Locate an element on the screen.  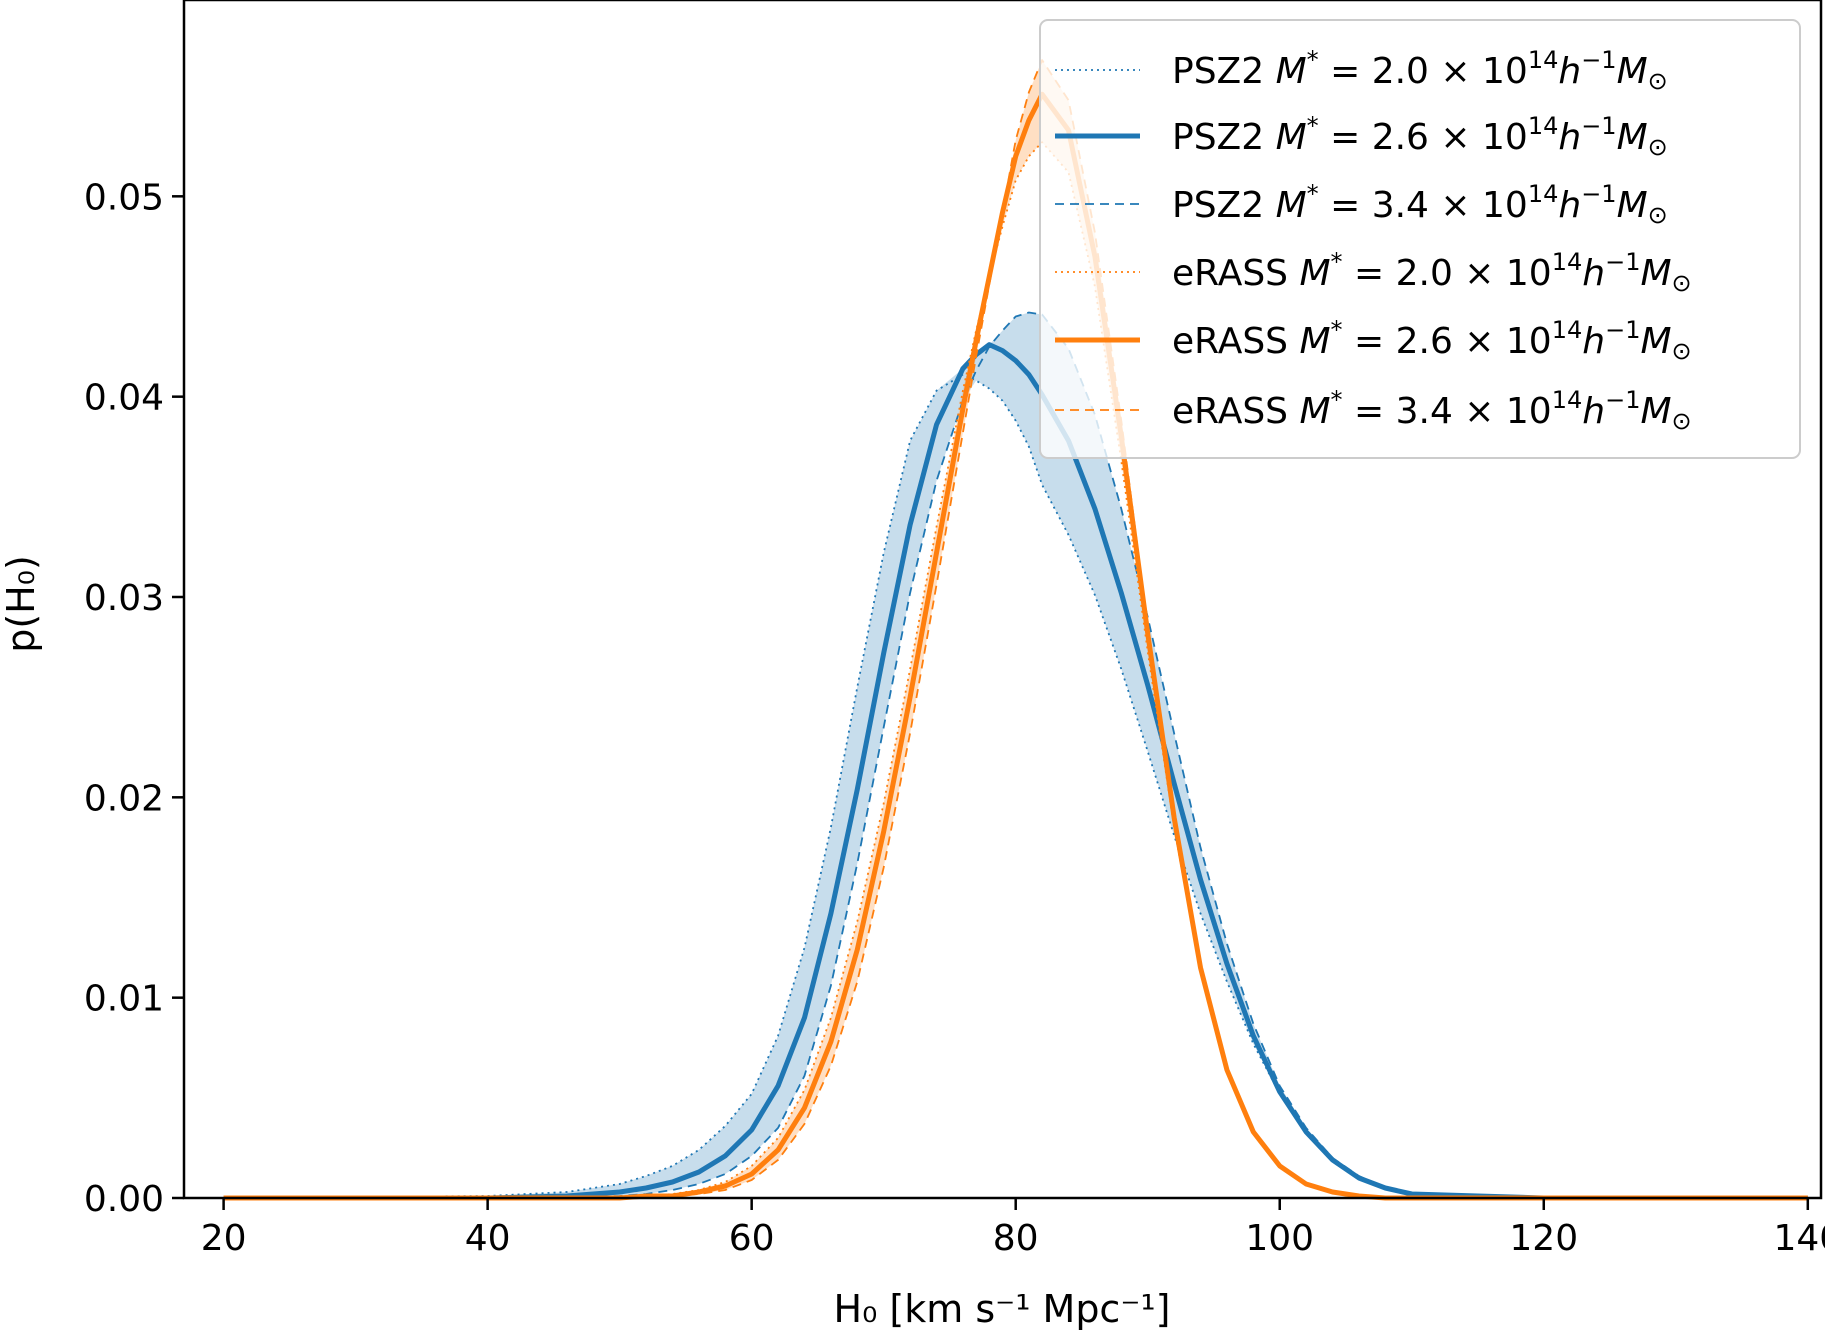
y-tick-label: 0.04 is located at coordinates (124, 398).